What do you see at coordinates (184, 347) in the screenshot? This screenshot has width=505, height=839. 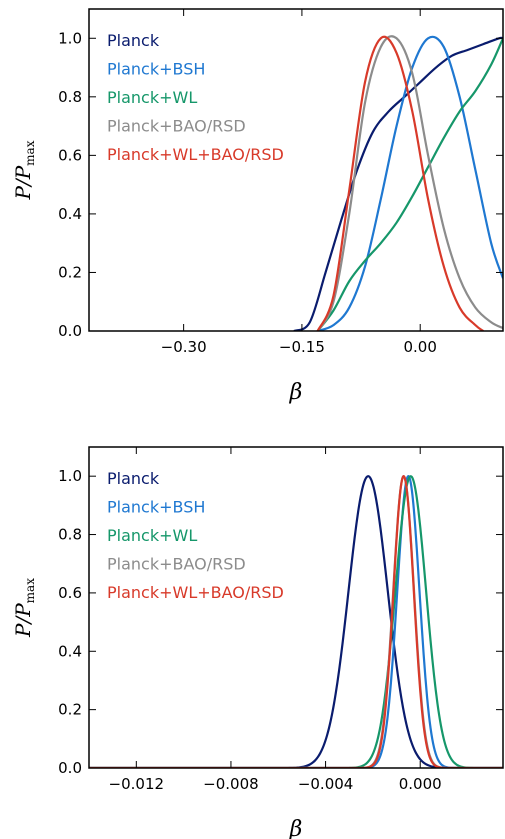 I see `x-tick-label: −0.30` at bounding box center [184, 347].